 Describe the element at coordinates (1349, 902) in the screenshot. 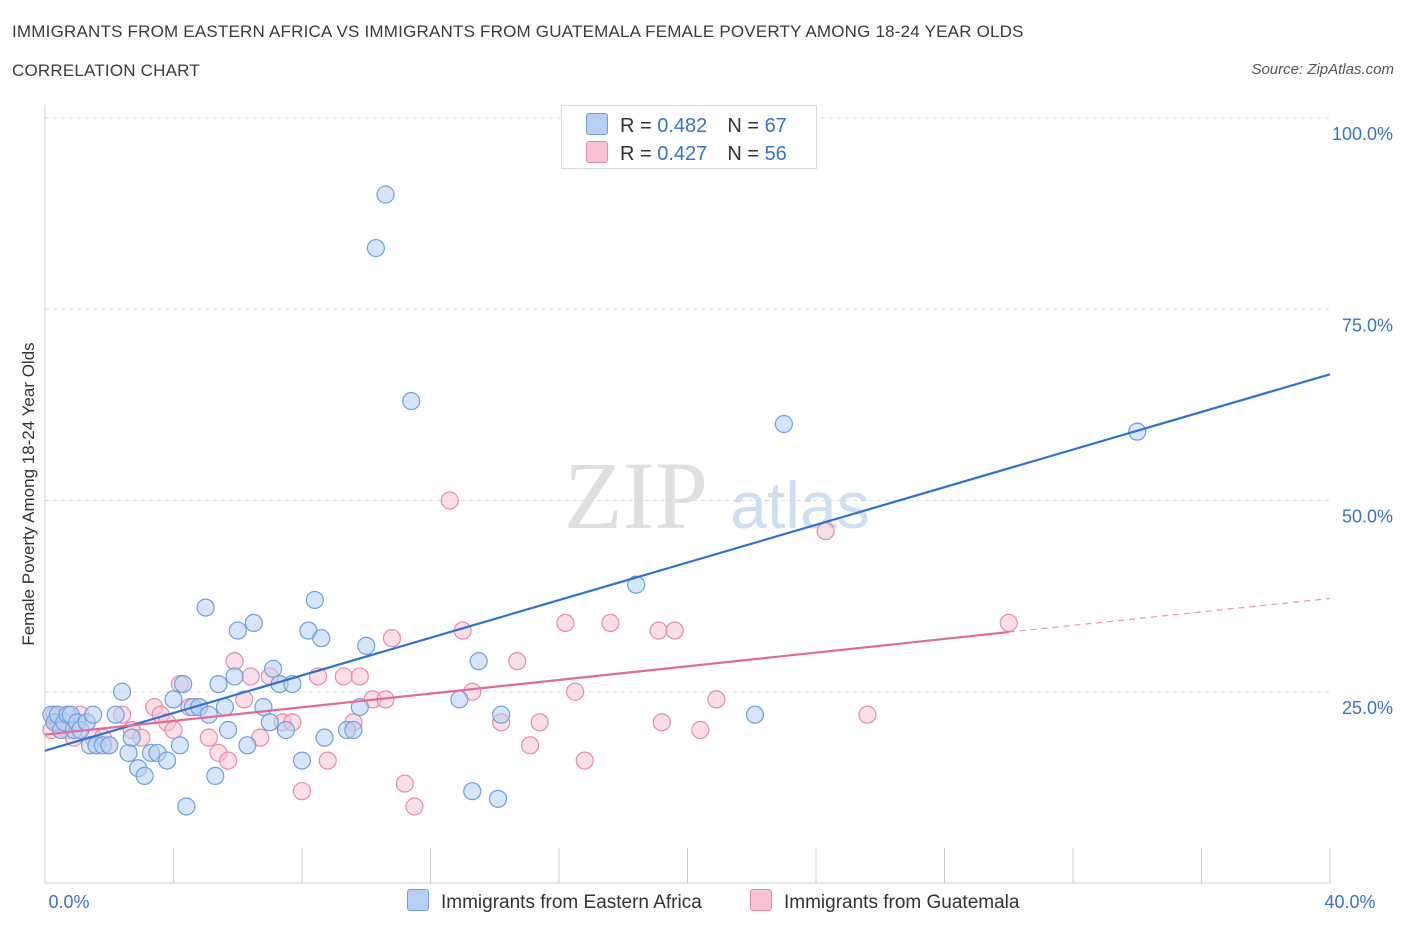

I see `x-tick-label: 40.0%` at that location.